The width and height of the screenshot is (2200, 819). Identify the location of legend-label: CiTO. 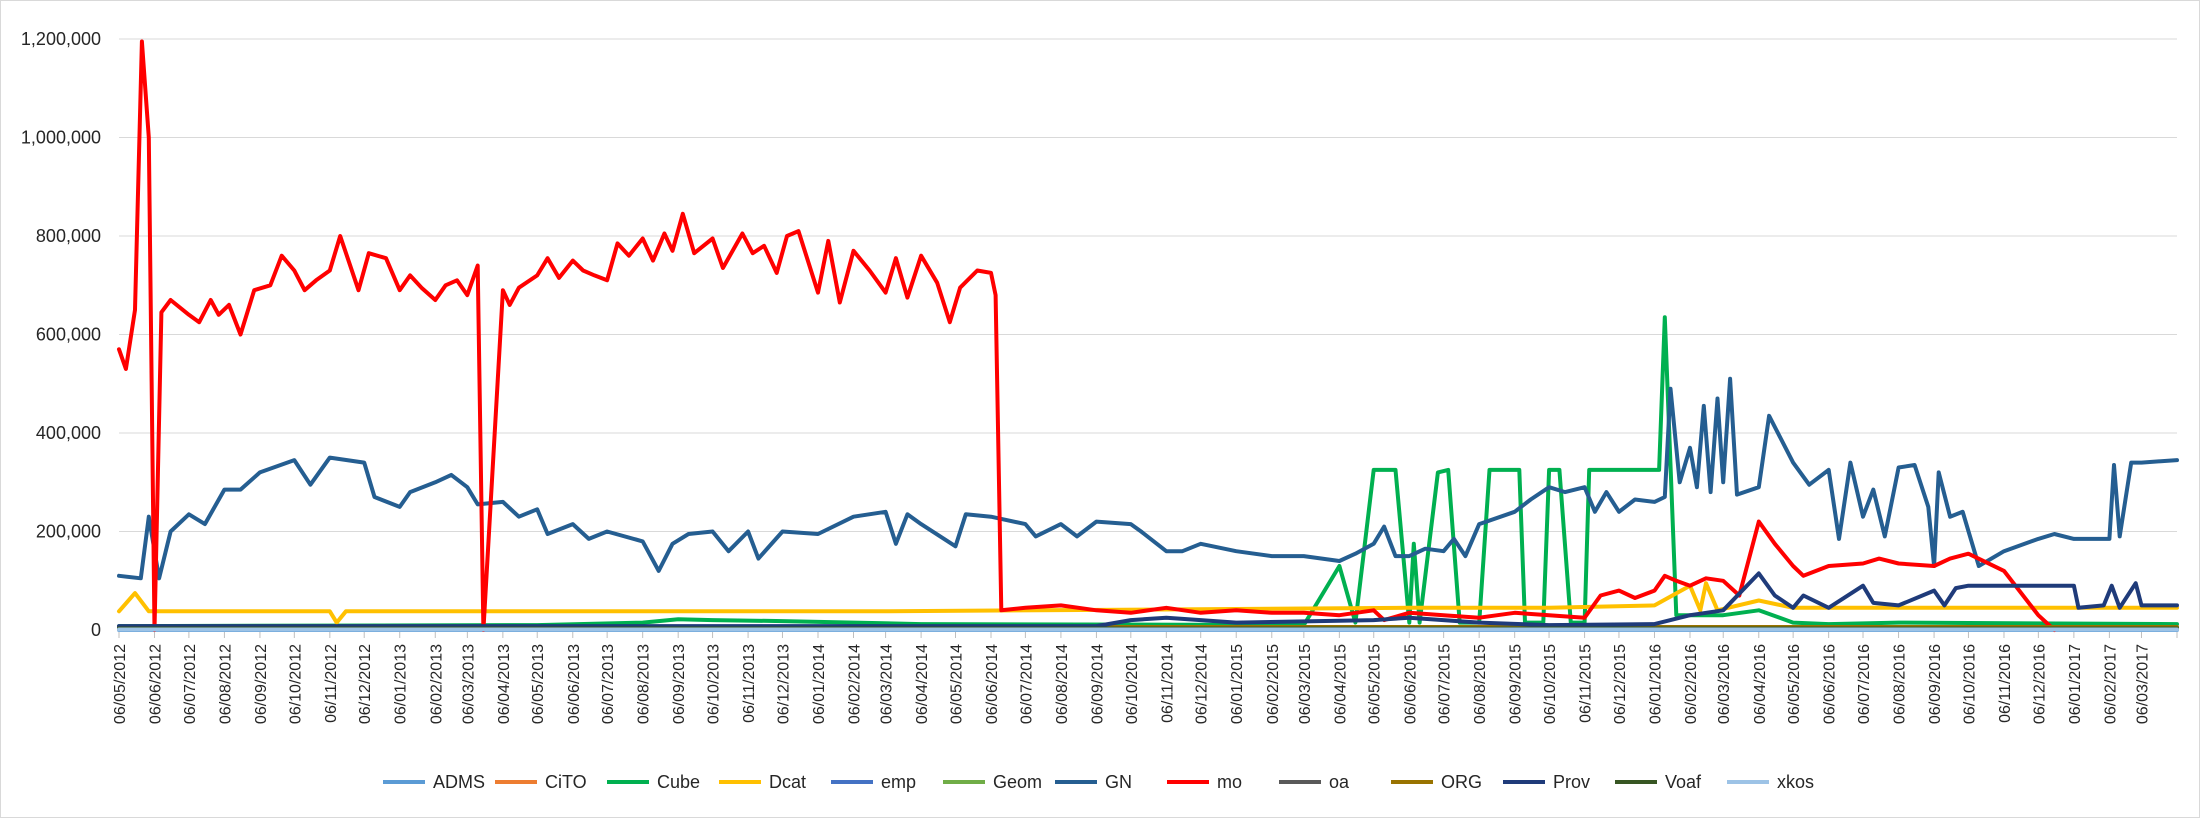
(566, 782).